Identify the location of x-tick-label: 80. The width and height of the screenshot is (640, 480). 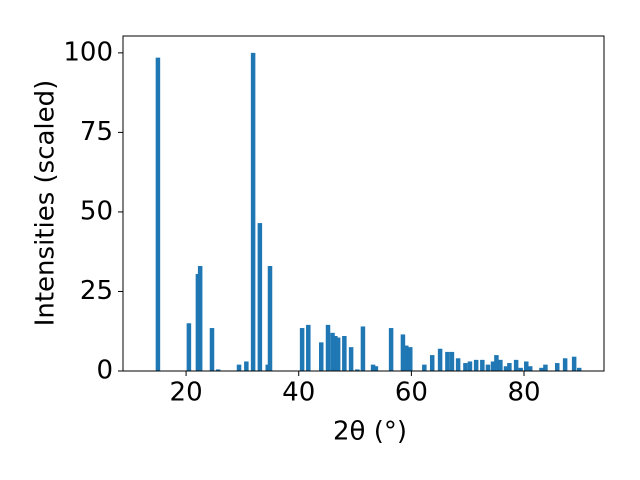
(523, 393).